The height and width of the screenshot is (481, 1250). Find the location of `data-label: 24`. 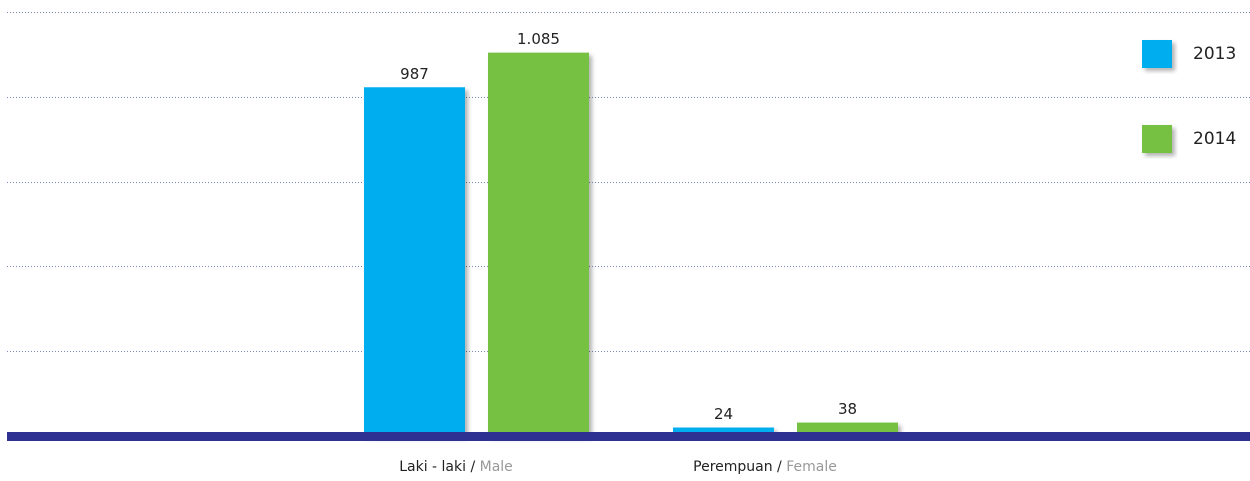

data-label: 24 is located at coordinates (723, 414).